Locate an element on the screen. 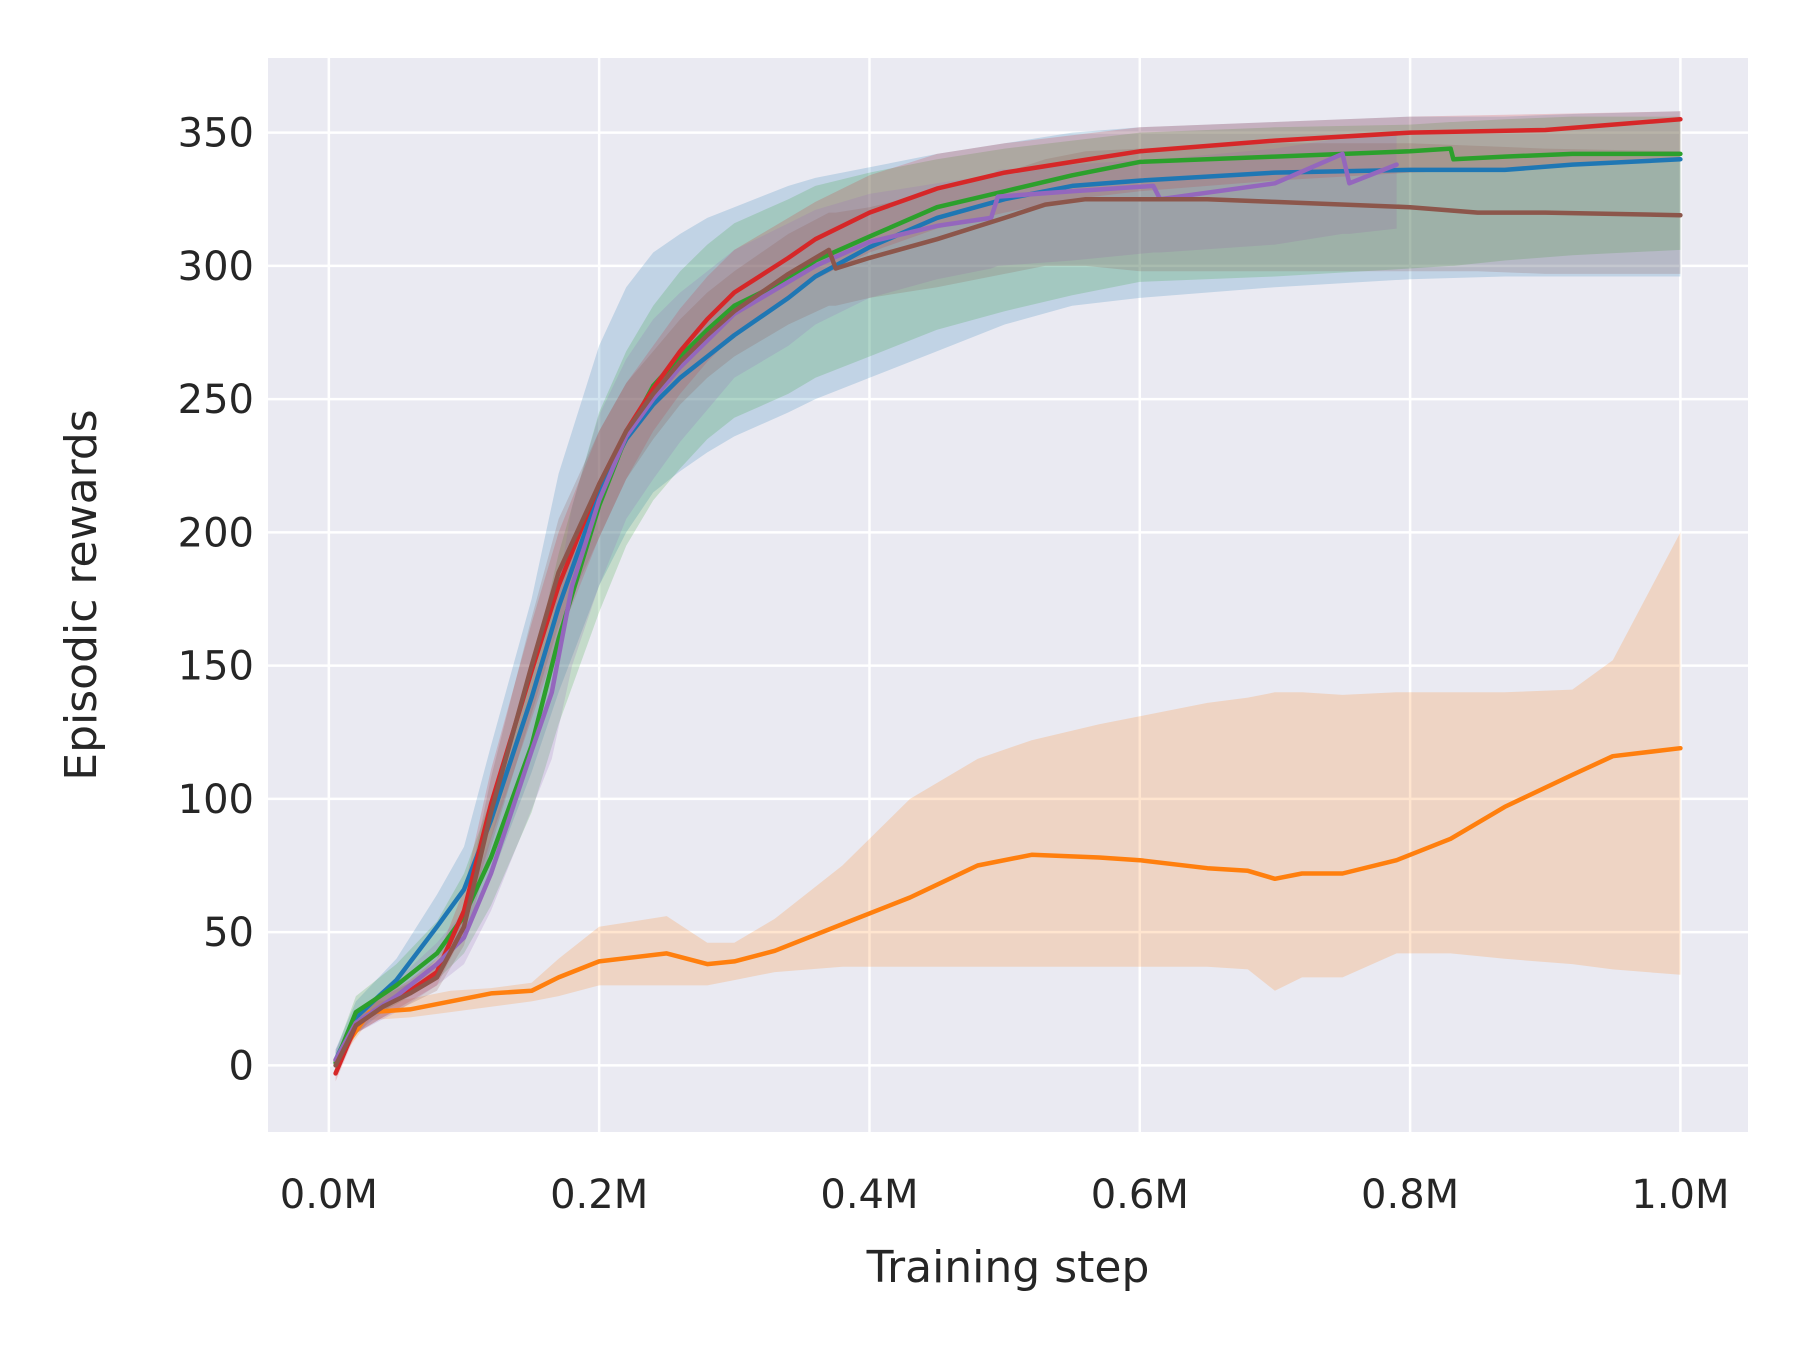 Image resolution: width=1797 pixels, height=1353 pixels. x-tick-label: 0.8M is located at coordinates (1410, 1195).